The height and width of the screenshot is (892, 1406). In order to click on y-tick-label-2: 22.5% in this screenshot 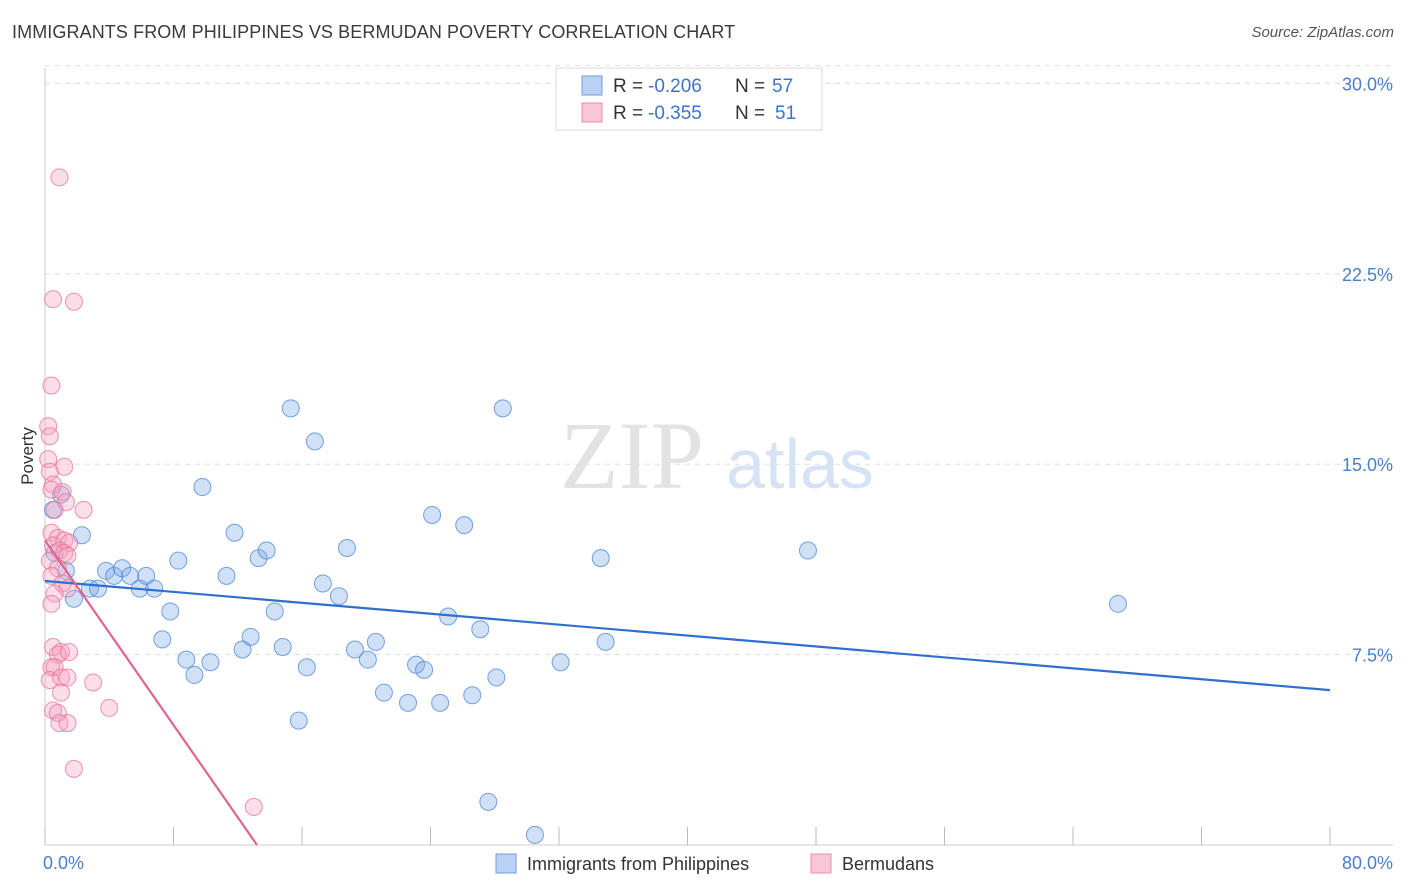, I will do `click(1367, 275)`.